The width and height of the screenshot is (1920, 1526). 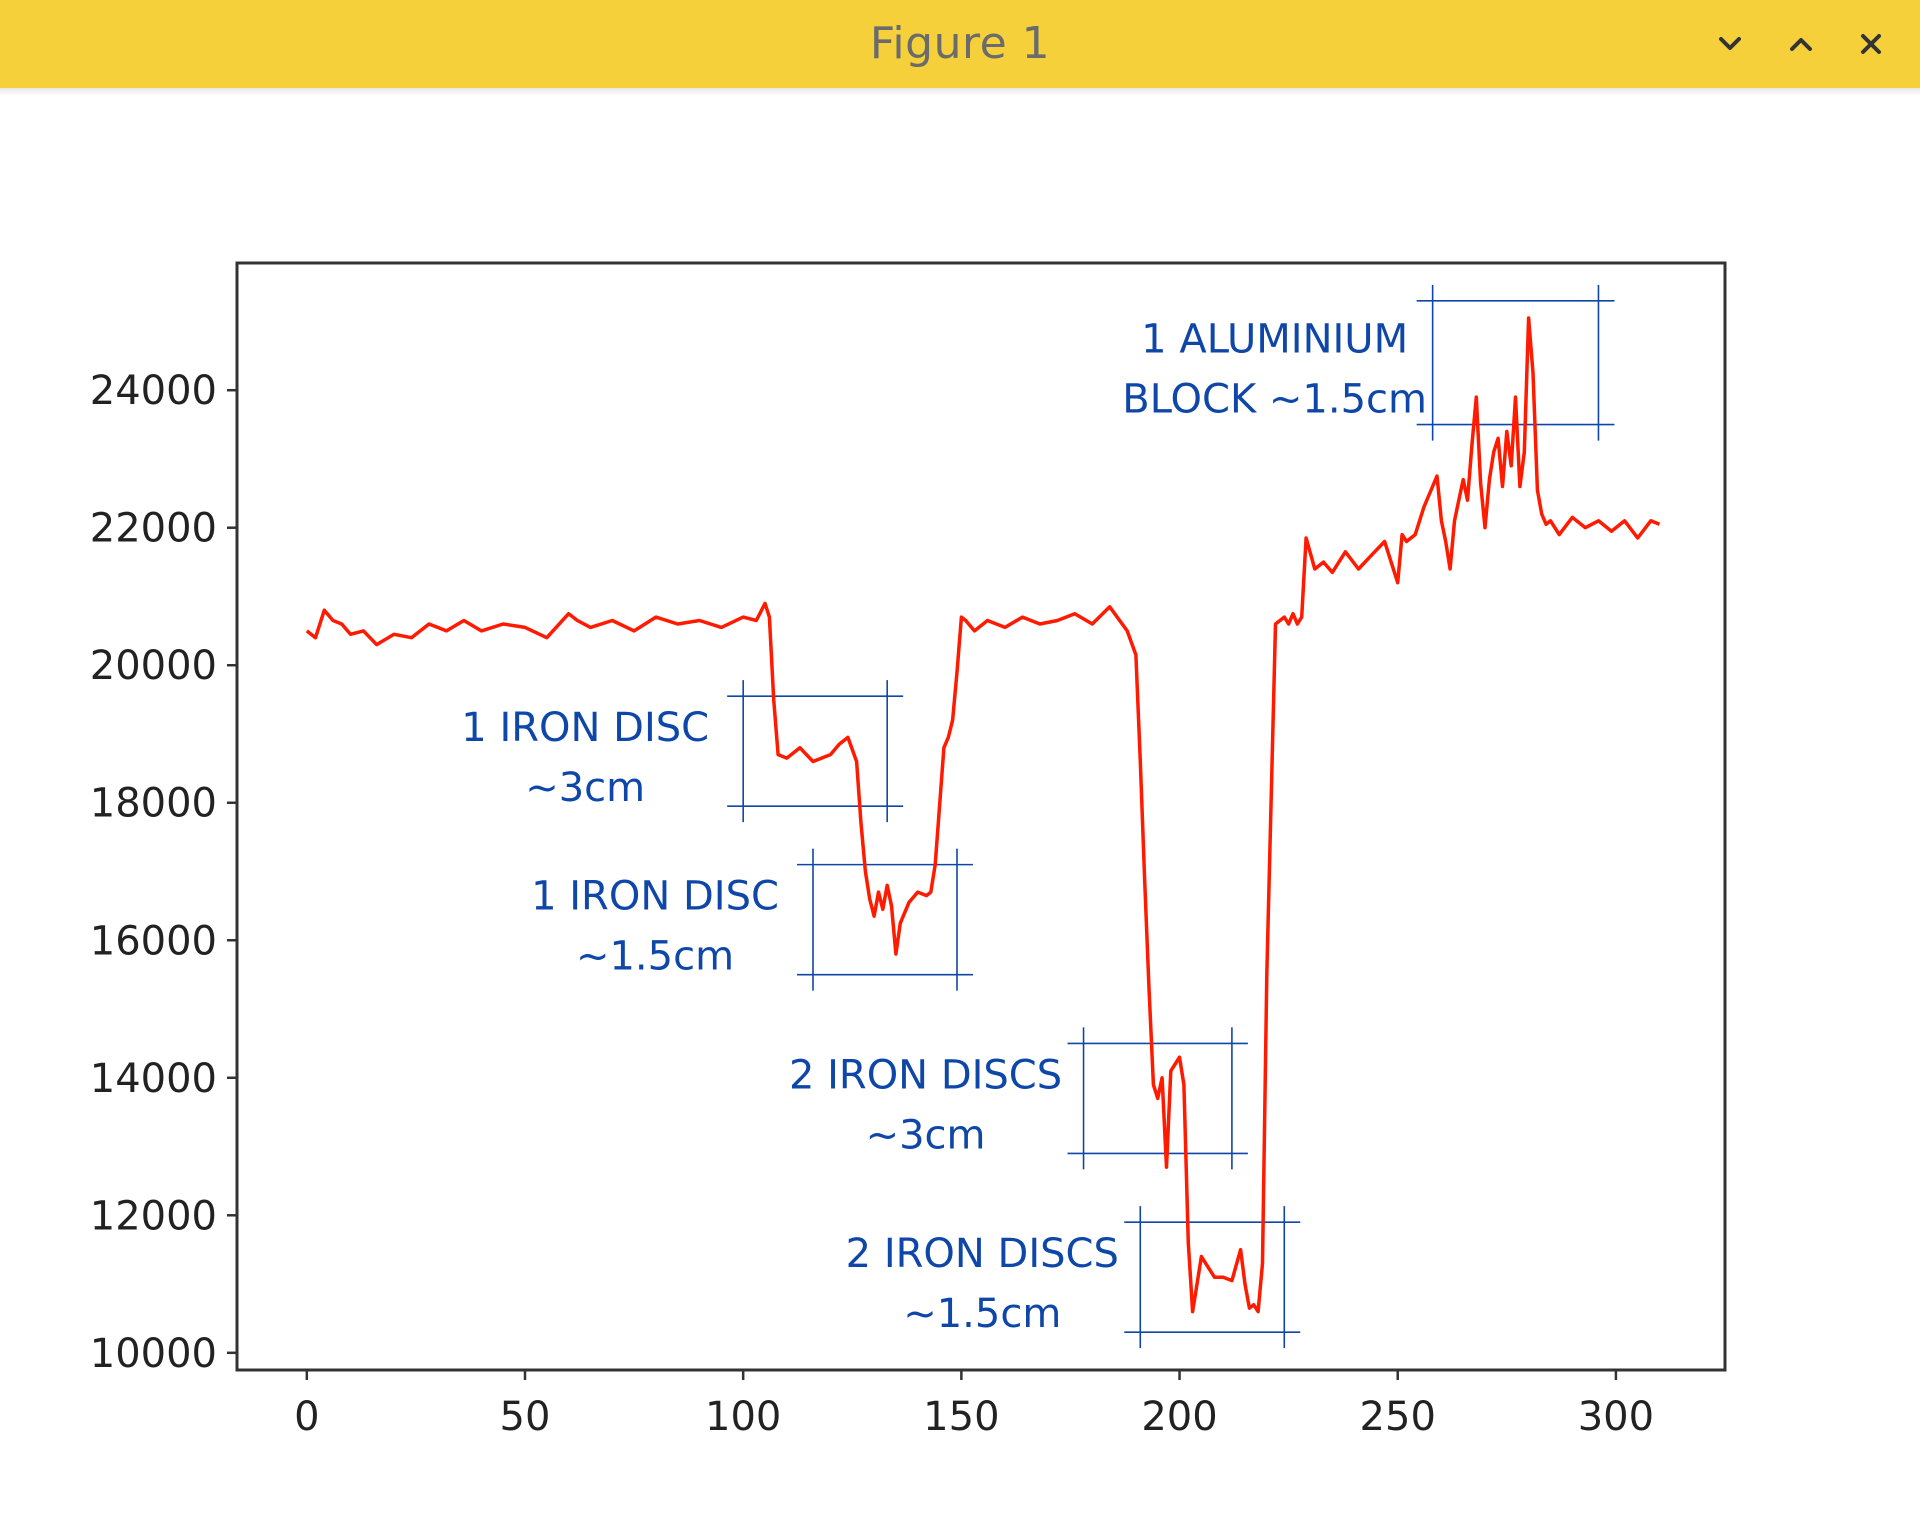 What do you see at coordinates (153, 1079) in the screenshot?
I see `y-tick-label: 14000` at bounding box center [153, 1079].